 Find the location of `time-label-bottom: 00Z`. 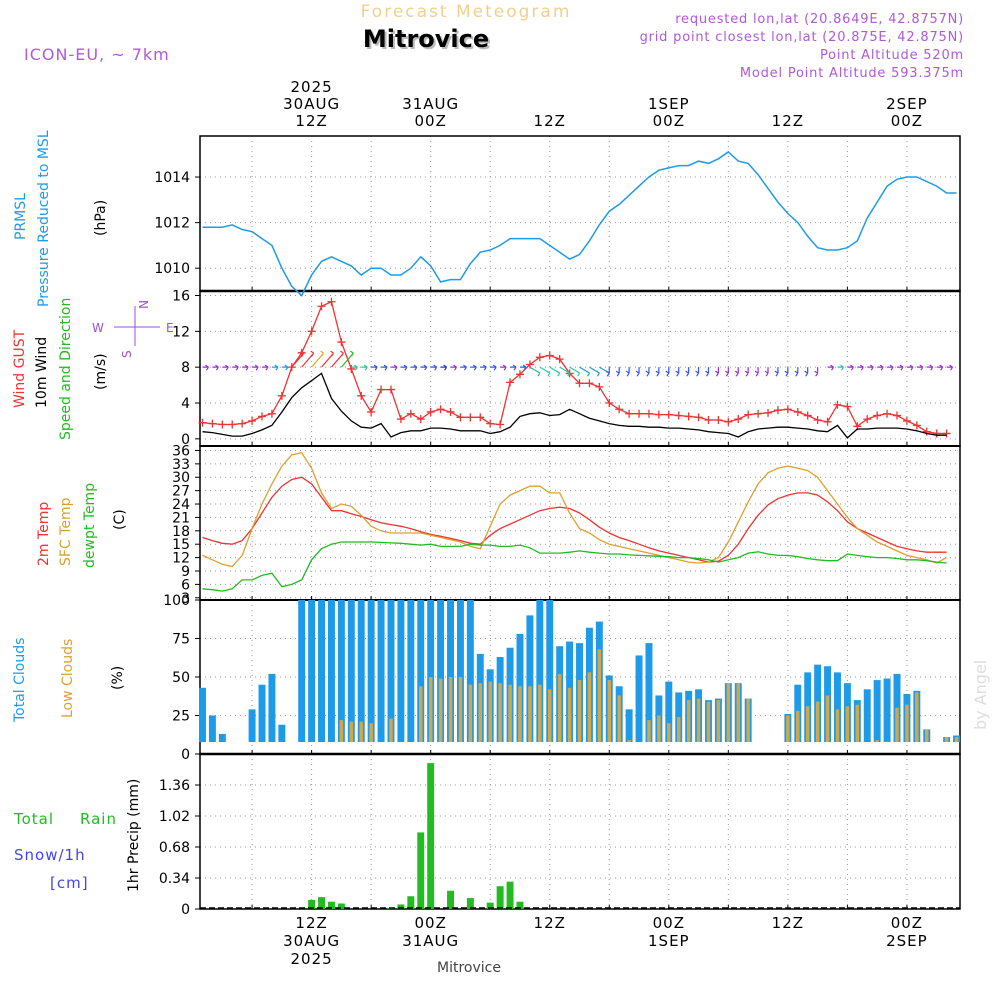

time-label-bottom: 00Z is located at coordinates (669, 923).